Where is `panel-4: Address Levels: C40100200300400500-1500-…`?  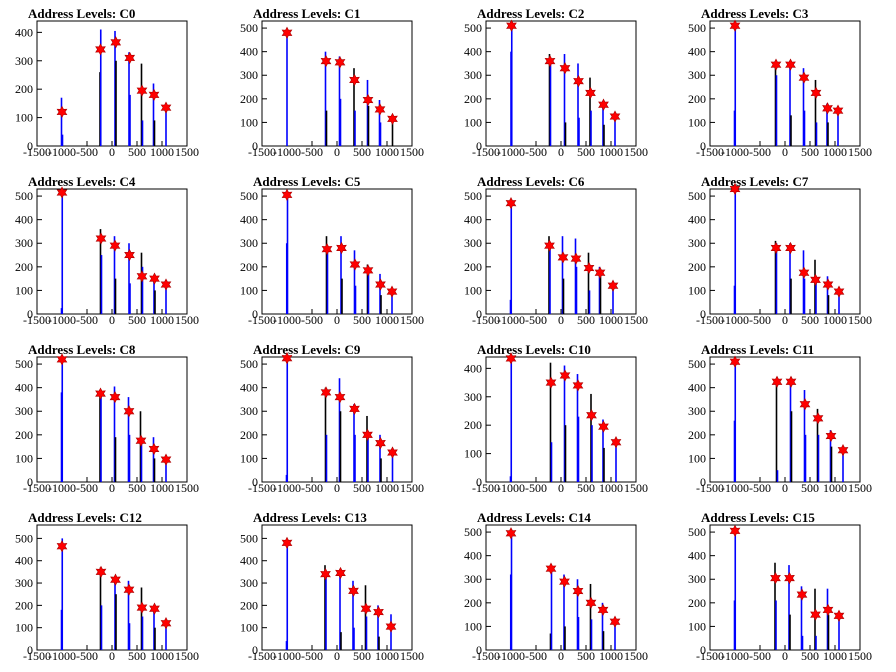
panel-4: Address Levels: C40100200300400500-1500-… is located at coordinates (107, 250).